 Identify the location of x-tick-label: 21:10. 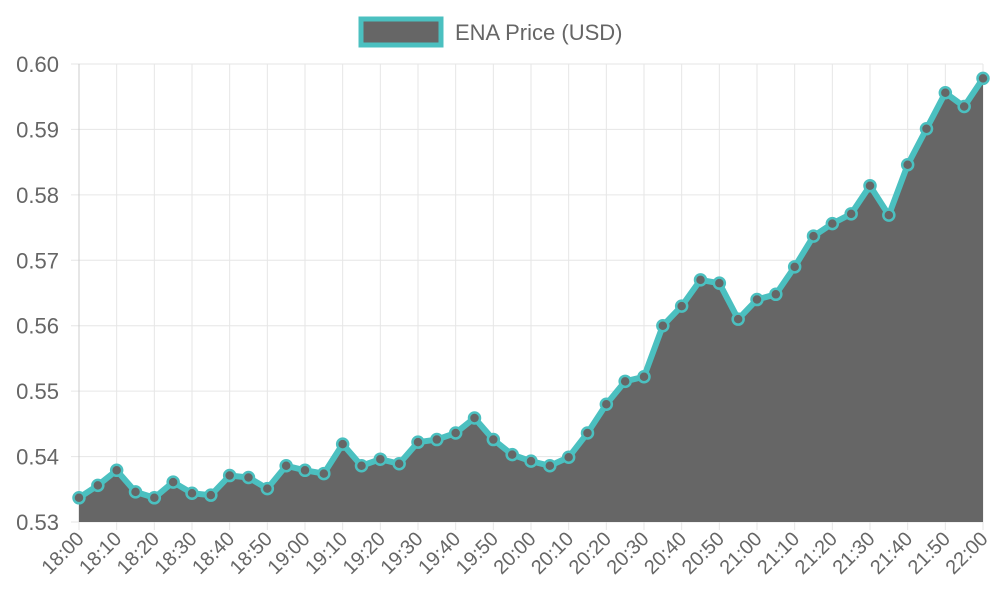
(778, 553).